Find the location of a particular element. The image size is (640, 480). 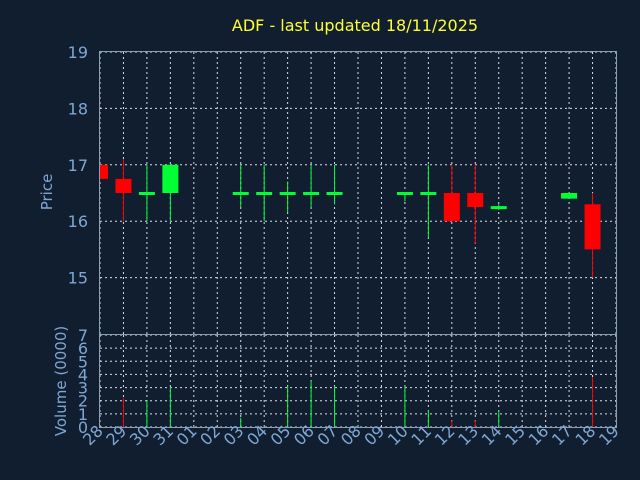

price-tick-label: 17 is located at coordinates (78, 165).